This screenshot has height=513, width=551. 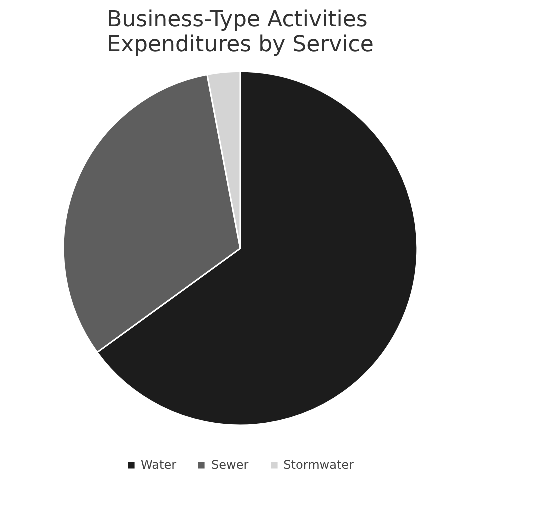 What do you see at coordinates (240, 33) in the screenshot?
I see `chart-title: Business-Type Activities Expenditures by Service` at bounding box center [240, 33].